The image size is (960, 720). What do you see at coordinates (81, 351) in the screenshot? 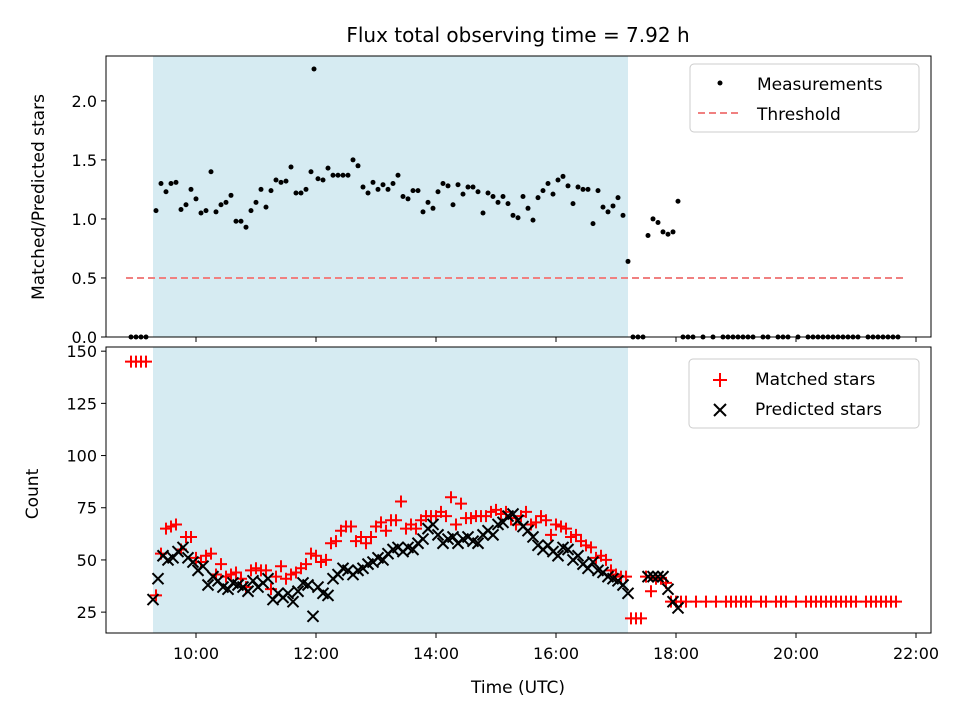
I see `y-tick-label: 150` at bounding box center [81, 351].